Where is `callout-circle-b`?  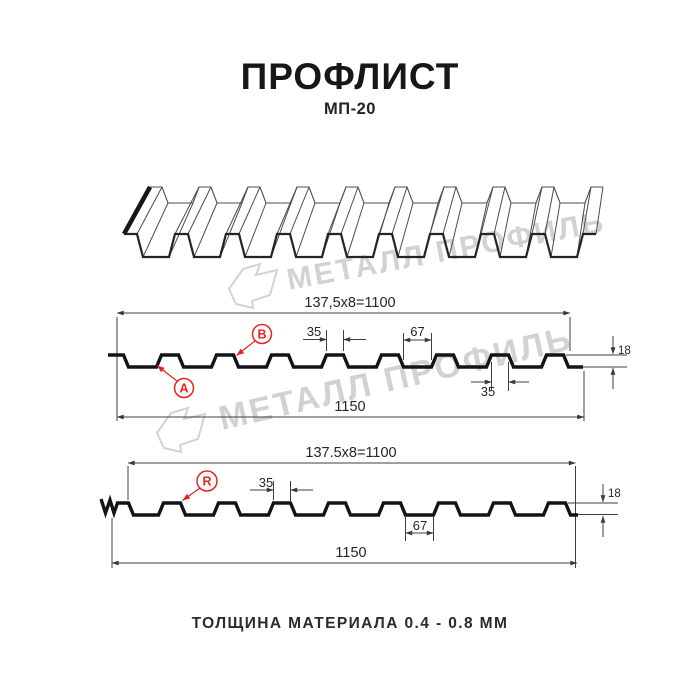 callout-circle-b is located at coordinates (262, 334).